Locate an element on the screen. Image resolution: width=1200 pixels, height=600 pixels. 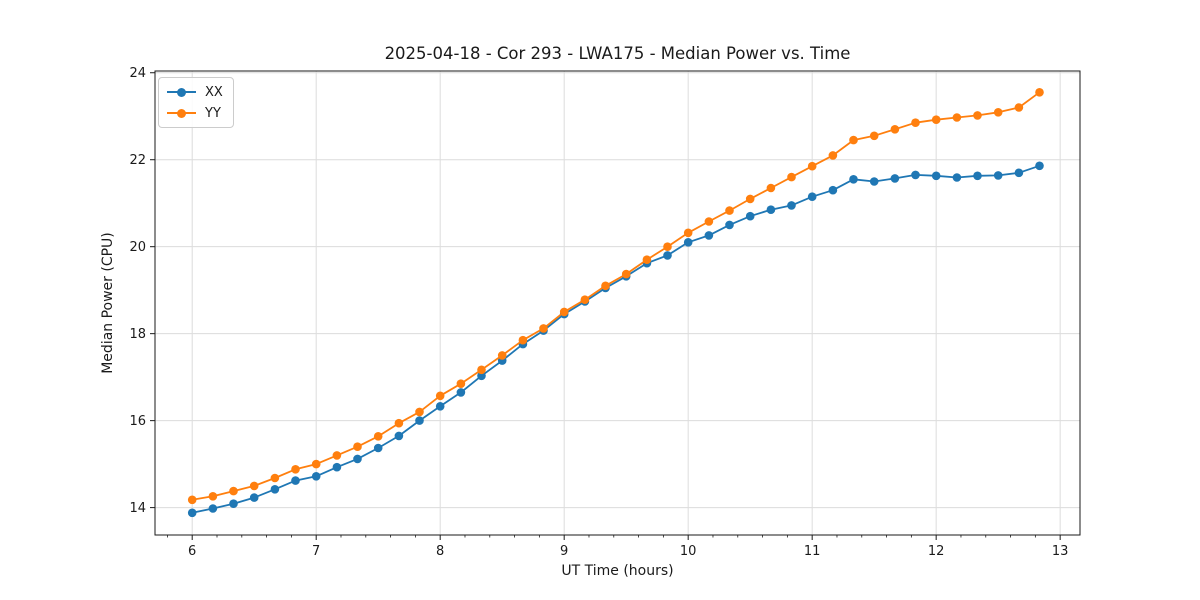
x-tick-label: 7 is located at coordinates (316, 551).